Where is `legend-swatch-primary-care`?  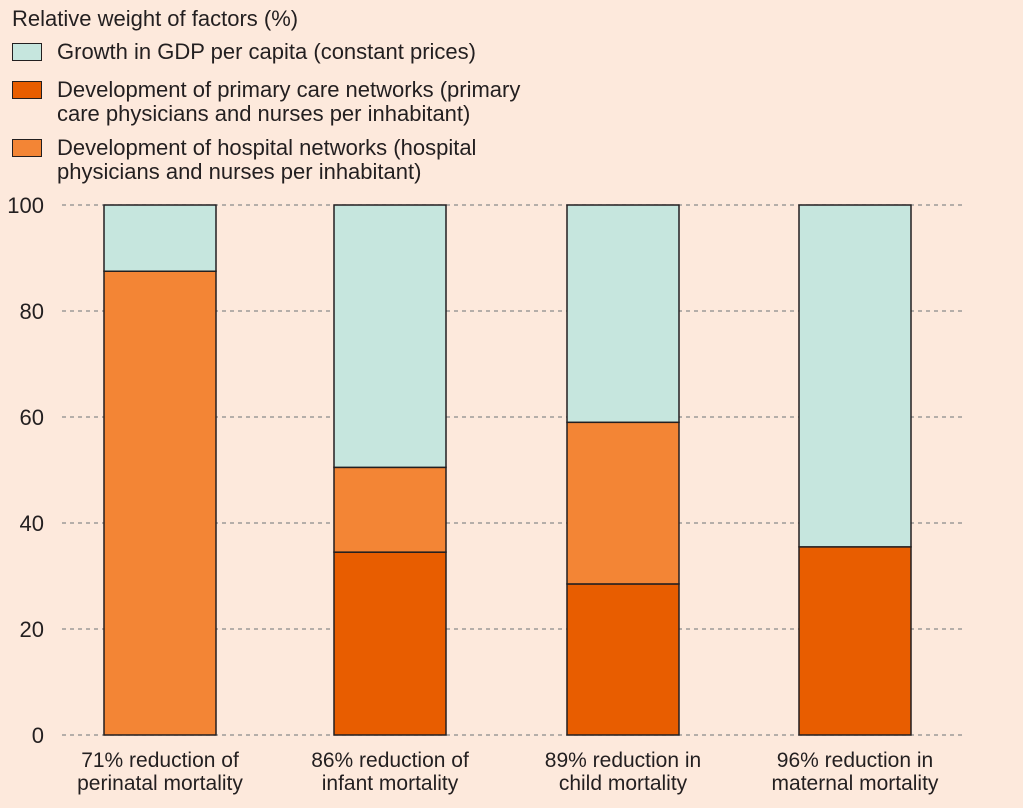
legend-swatch-primary-care is located at coordinates (27, 90).